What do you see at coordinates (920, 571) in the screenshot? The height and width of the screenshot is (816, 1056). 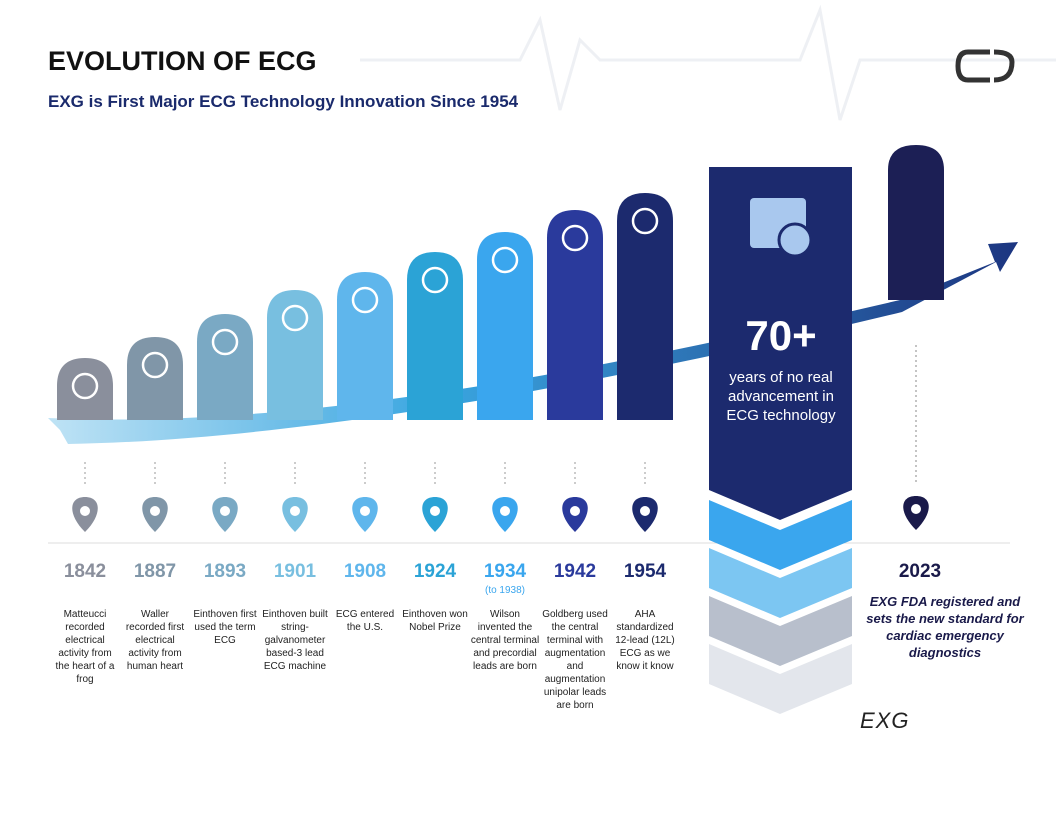 I see `year: 2023` at bounding box center [920, 571].